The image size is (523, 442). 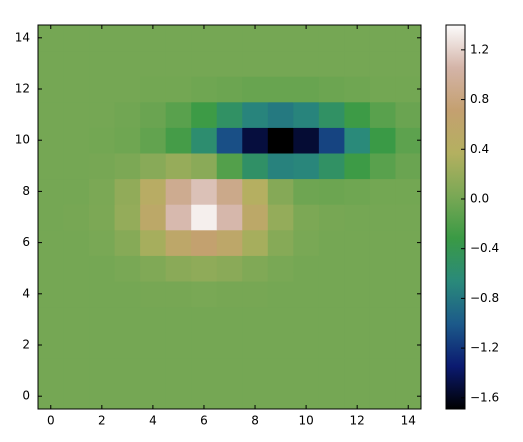 What do you see at coordinates (479, 198) in the screenshot?
I see `colorbar-tick-label: 0.0` at bounding box center [479, 198].